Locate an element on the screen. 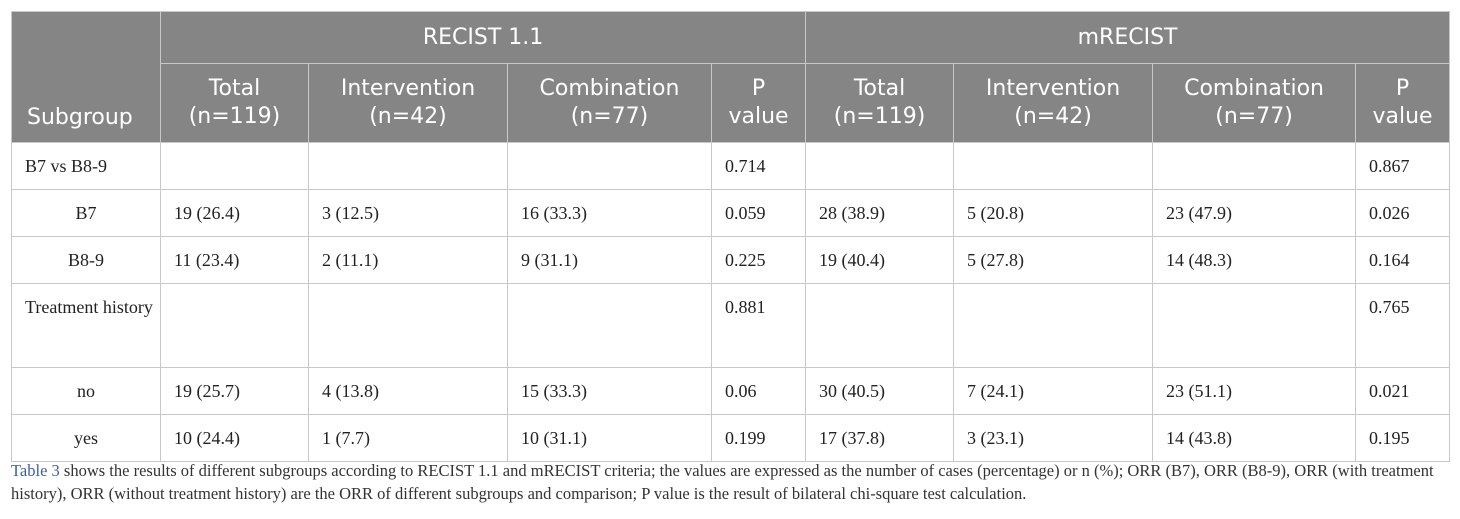 This screenshot has width=1460, height=519. header-cell: Subgroup is located at coordinates (86, 77).